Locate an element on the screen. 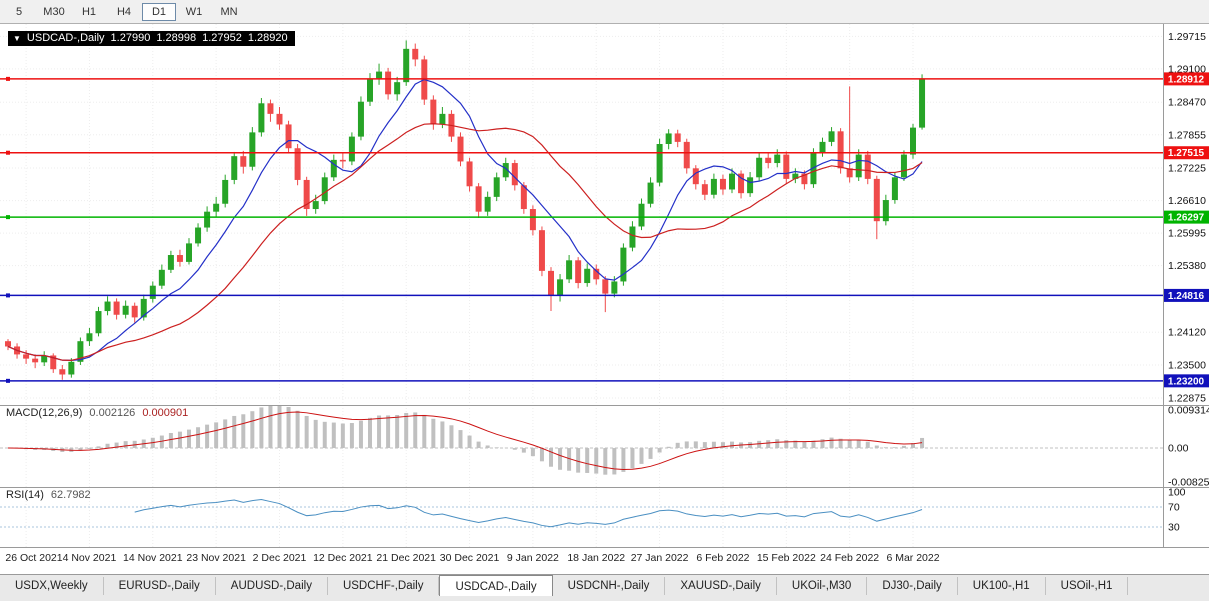 The width and height of the screenshot is (1209, 601). svg-text: 1.26297 is located at coordinates (1186, 218).